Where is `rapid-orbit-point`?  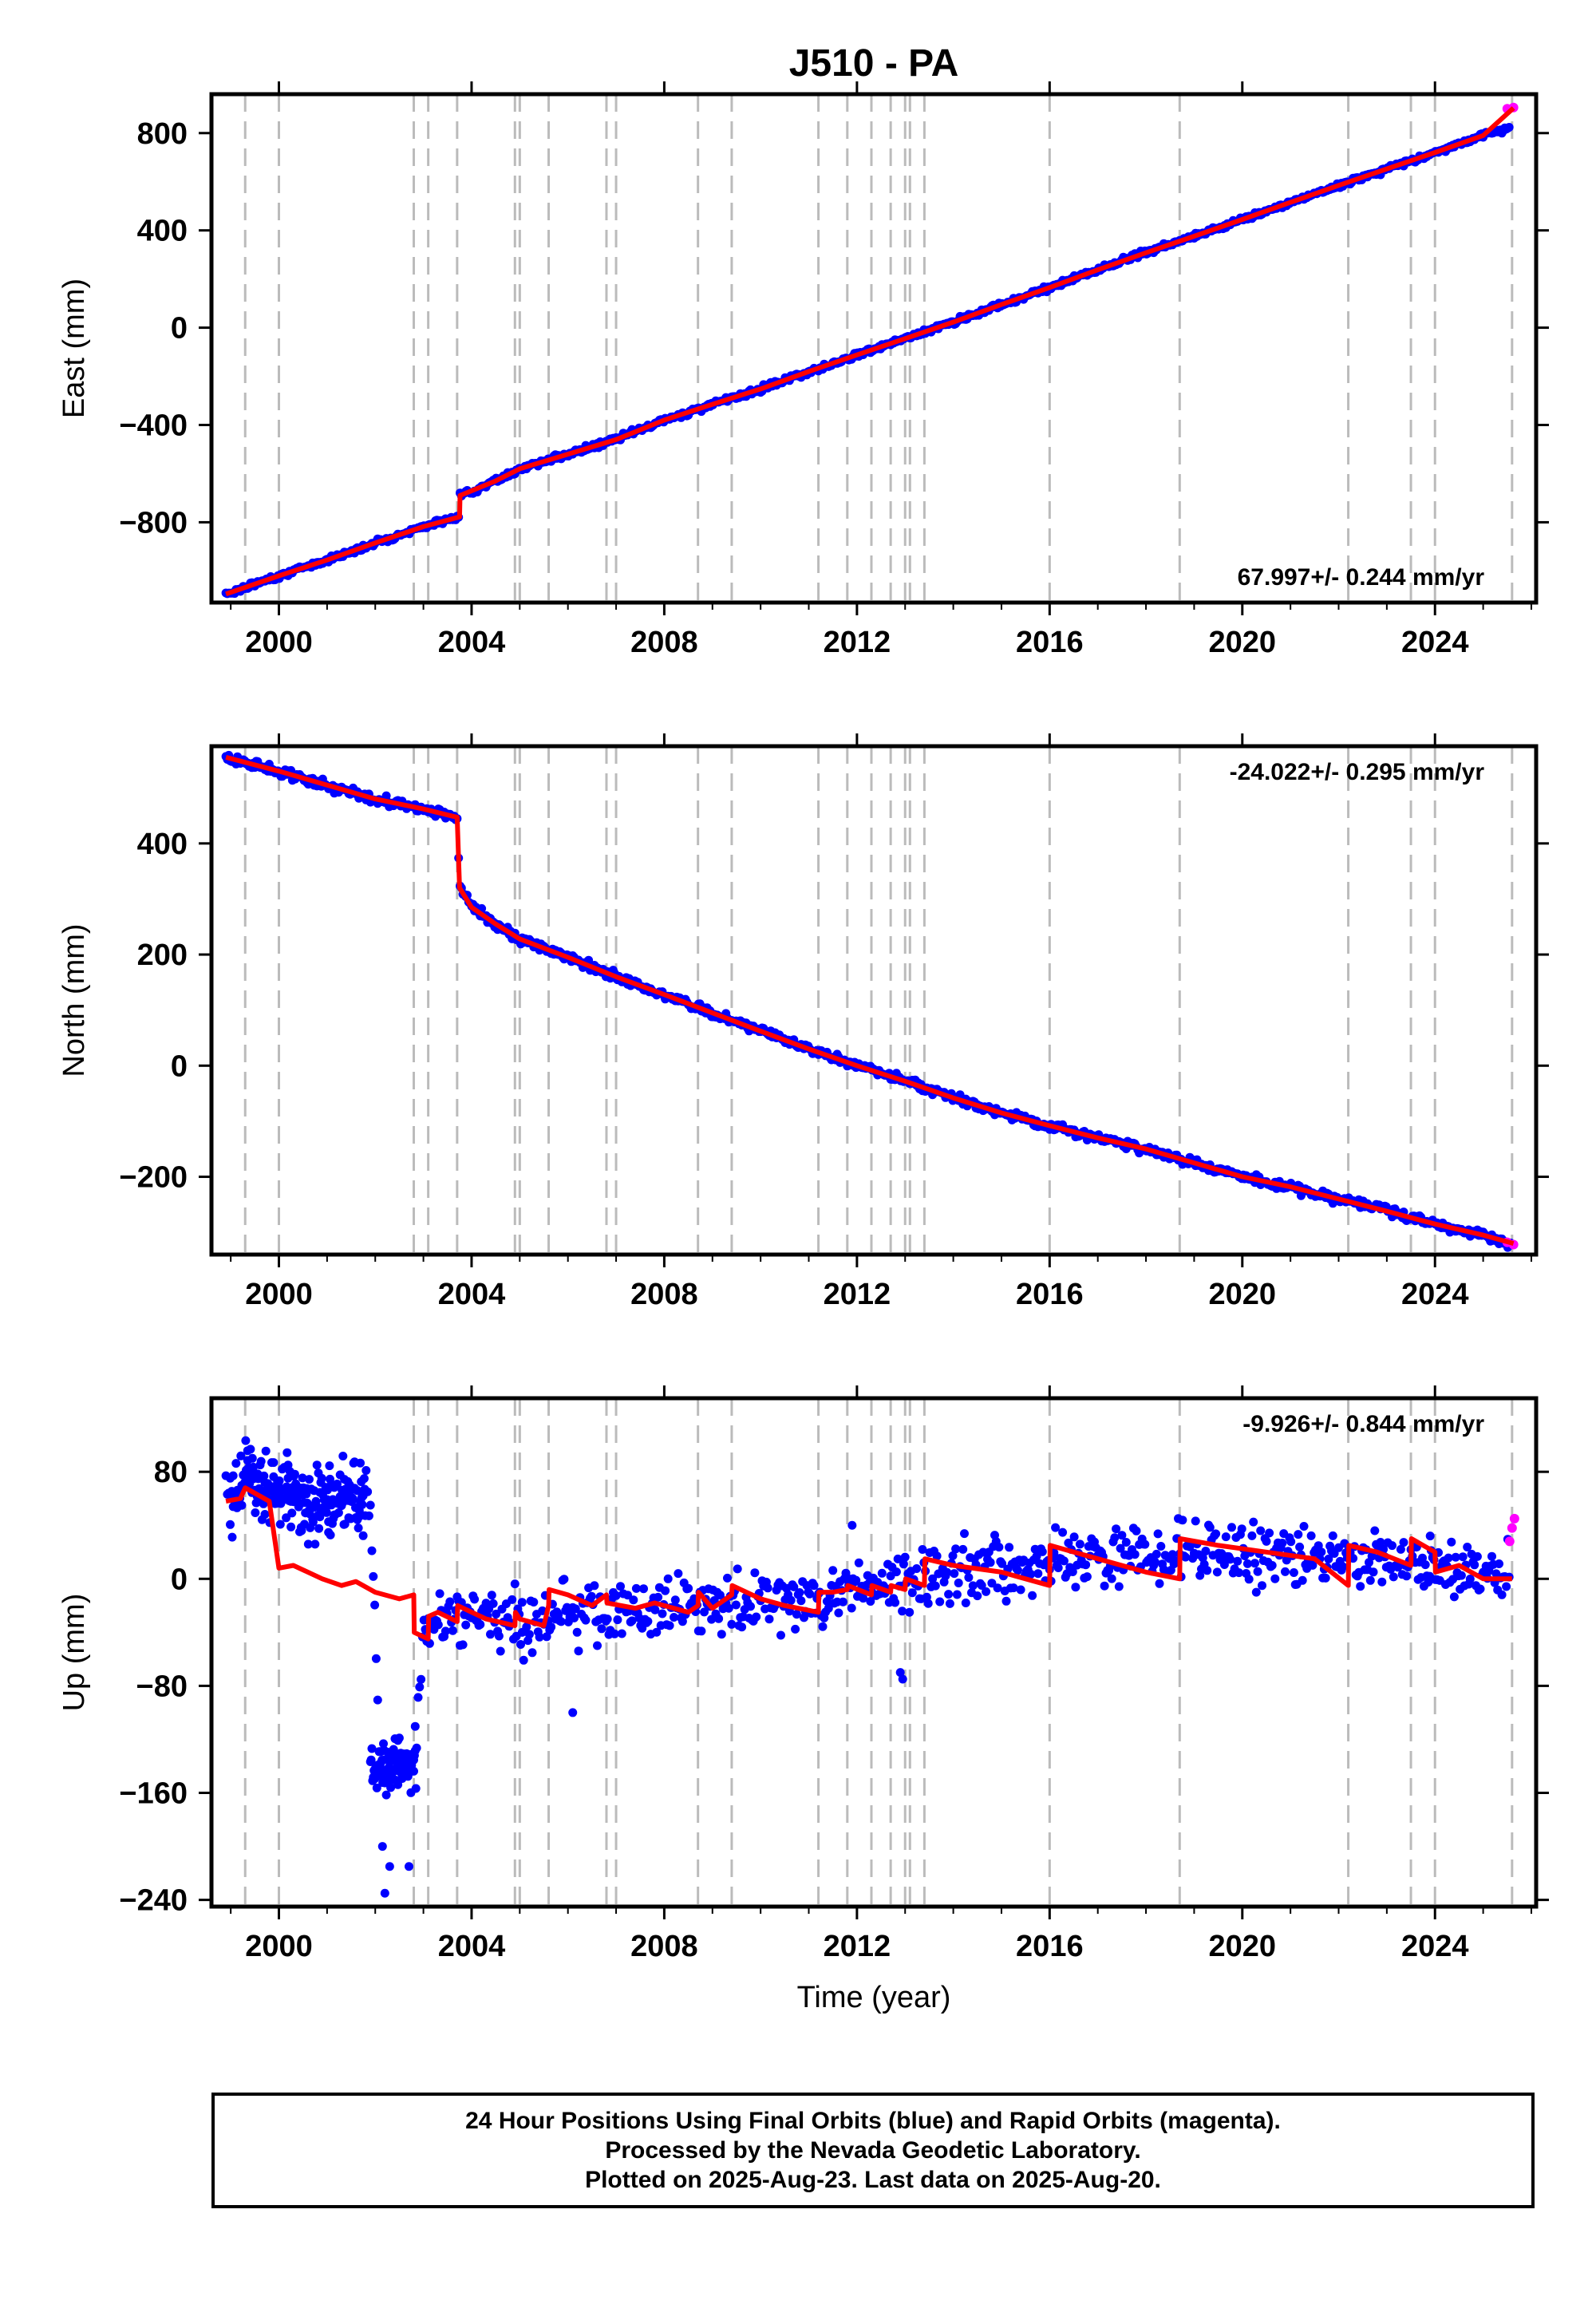 rapid-orbit-point is located at coordinates (1514, 1518).